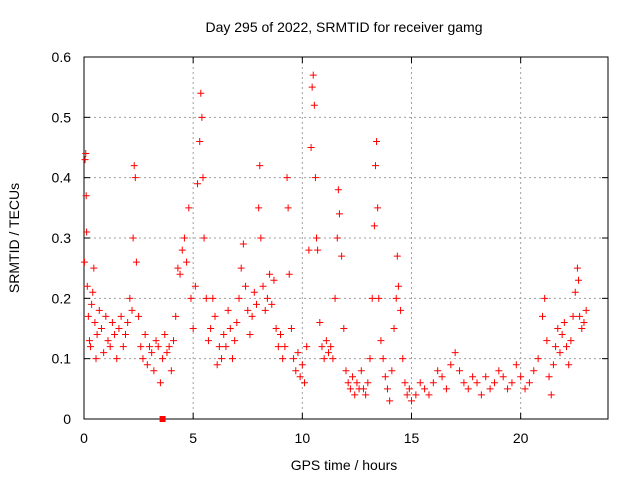 The width and height of the screenshot is (640, 480). I want to click on y-tick-label: 0, so click(67, 419).